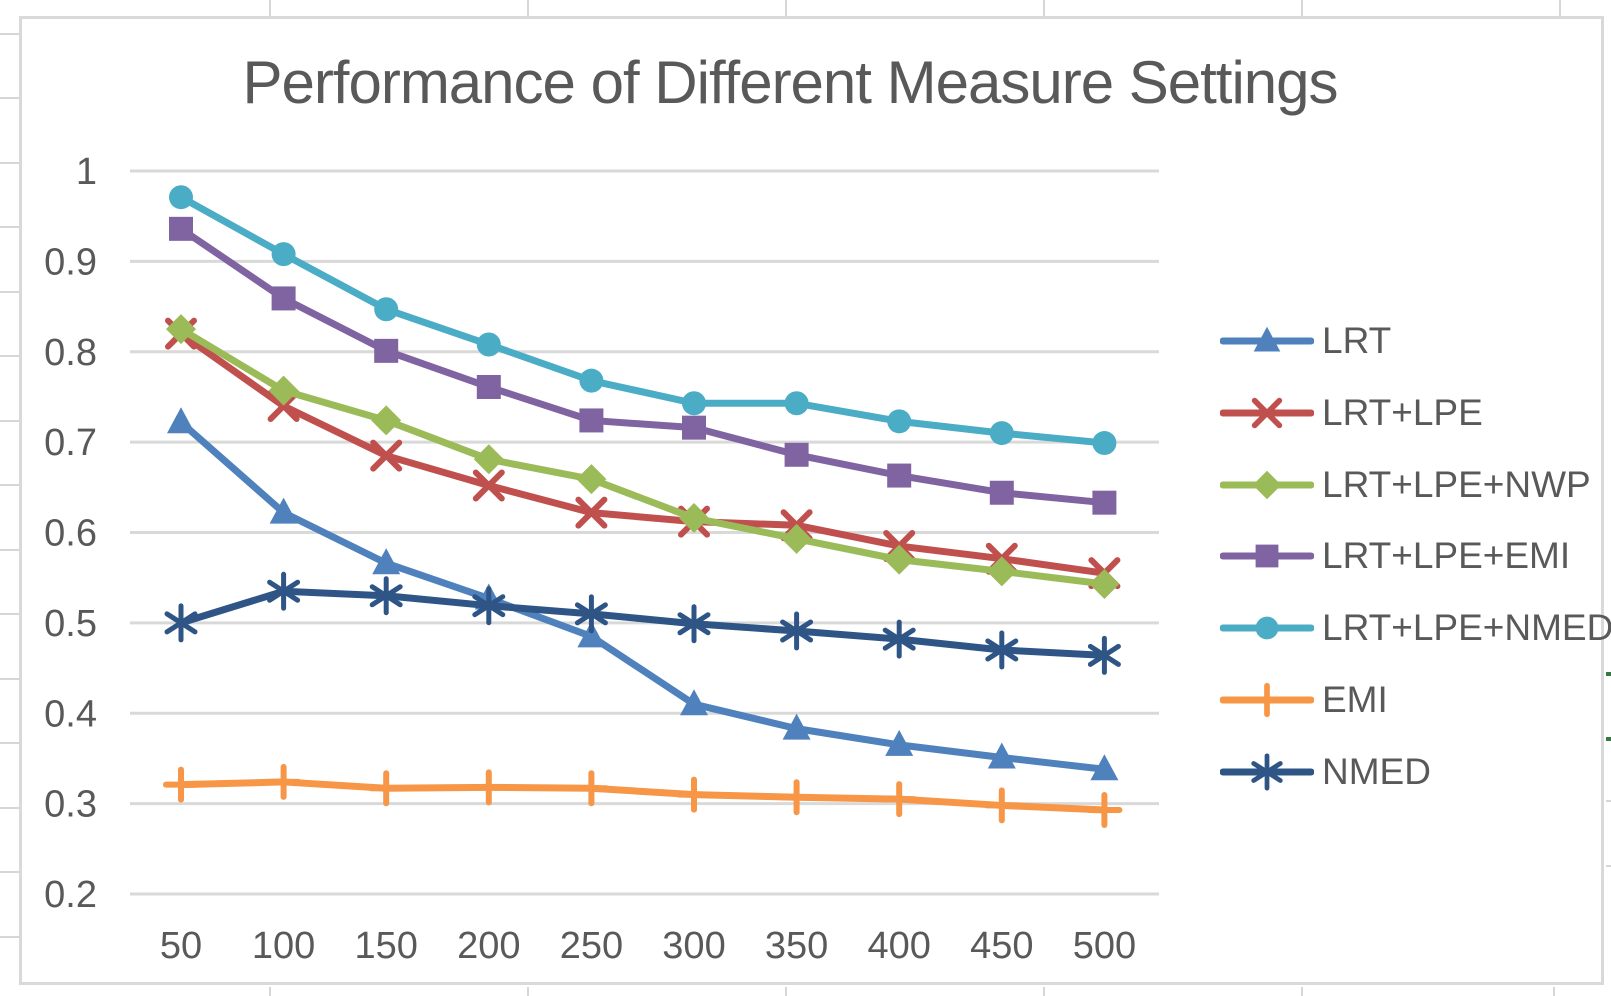 Image resolution: width=1611 pixels, height=996 pixels. I want to click on legend-item-LRT+LPE: LRT+LPE, so click(1351, 413).